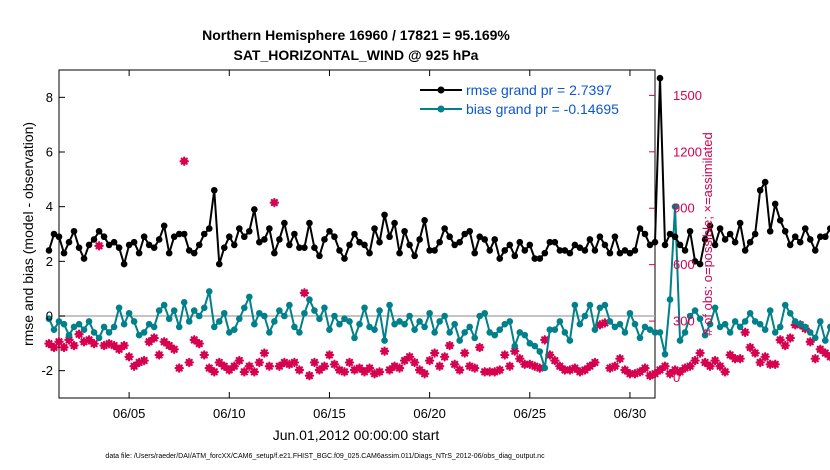 This screenshot has width=830, height=470. Describe the element at coordinates (687, 151) in the screenshot. I see `y-right-tick-label: 1200` at that location.